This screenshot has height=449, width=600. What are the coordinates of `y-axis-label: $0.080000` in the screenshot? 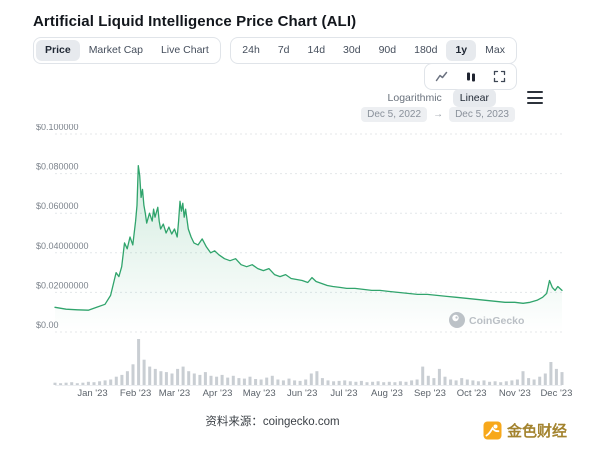 It's located at (57, 167).